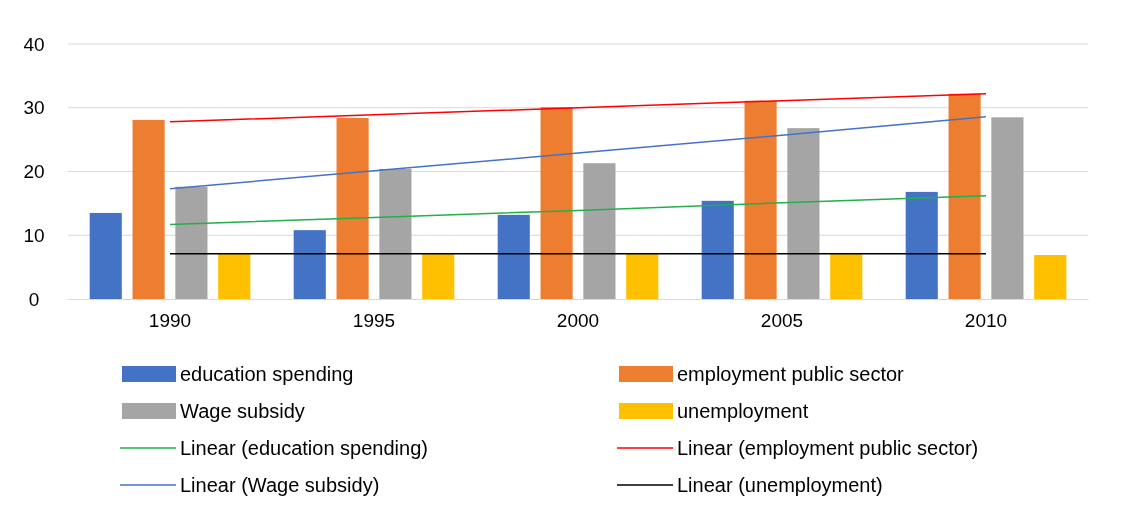  I want to click on x-tick-label: 1990, so click(170, 320).